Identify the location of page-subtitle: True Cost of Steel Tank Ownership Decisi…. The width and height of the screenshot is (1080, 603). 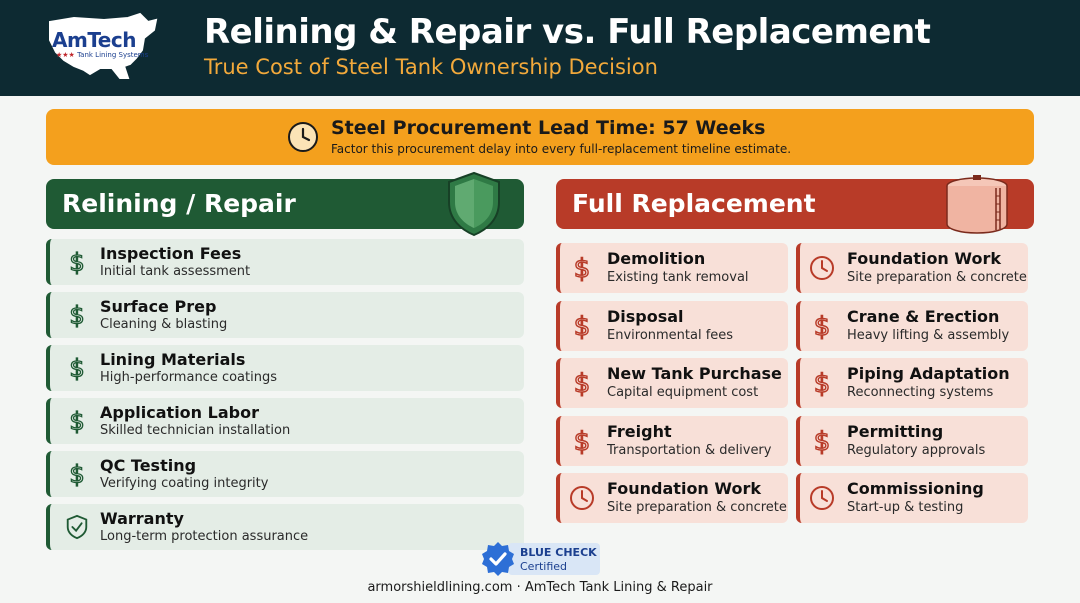
(431, 67).